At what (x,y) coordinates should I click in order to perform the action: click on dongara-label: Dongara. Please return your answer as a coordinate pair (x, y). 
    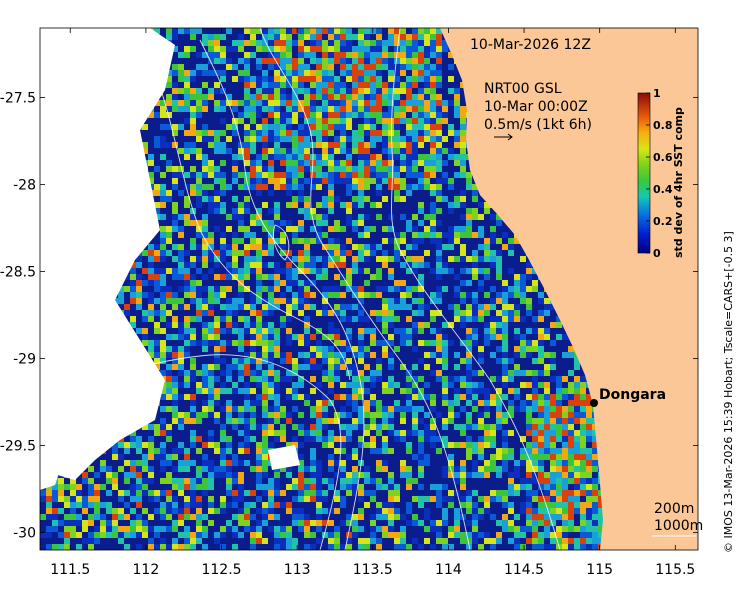
    Looking at the image, I should click on (632, 395).